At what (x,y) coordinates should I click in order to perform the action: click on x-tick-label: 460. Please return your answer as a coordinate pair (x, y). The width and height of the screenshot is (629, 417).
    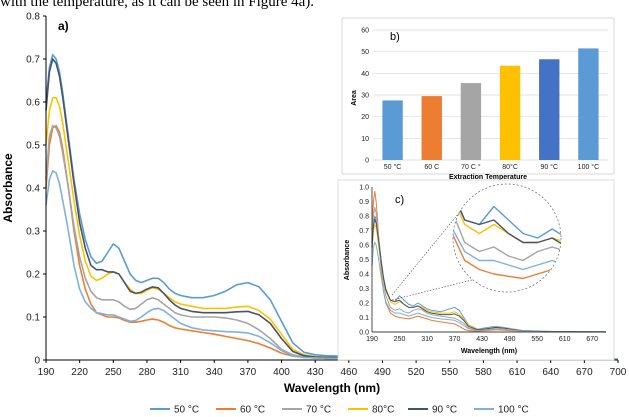
    Looking at the image, I should click on (348, 372).